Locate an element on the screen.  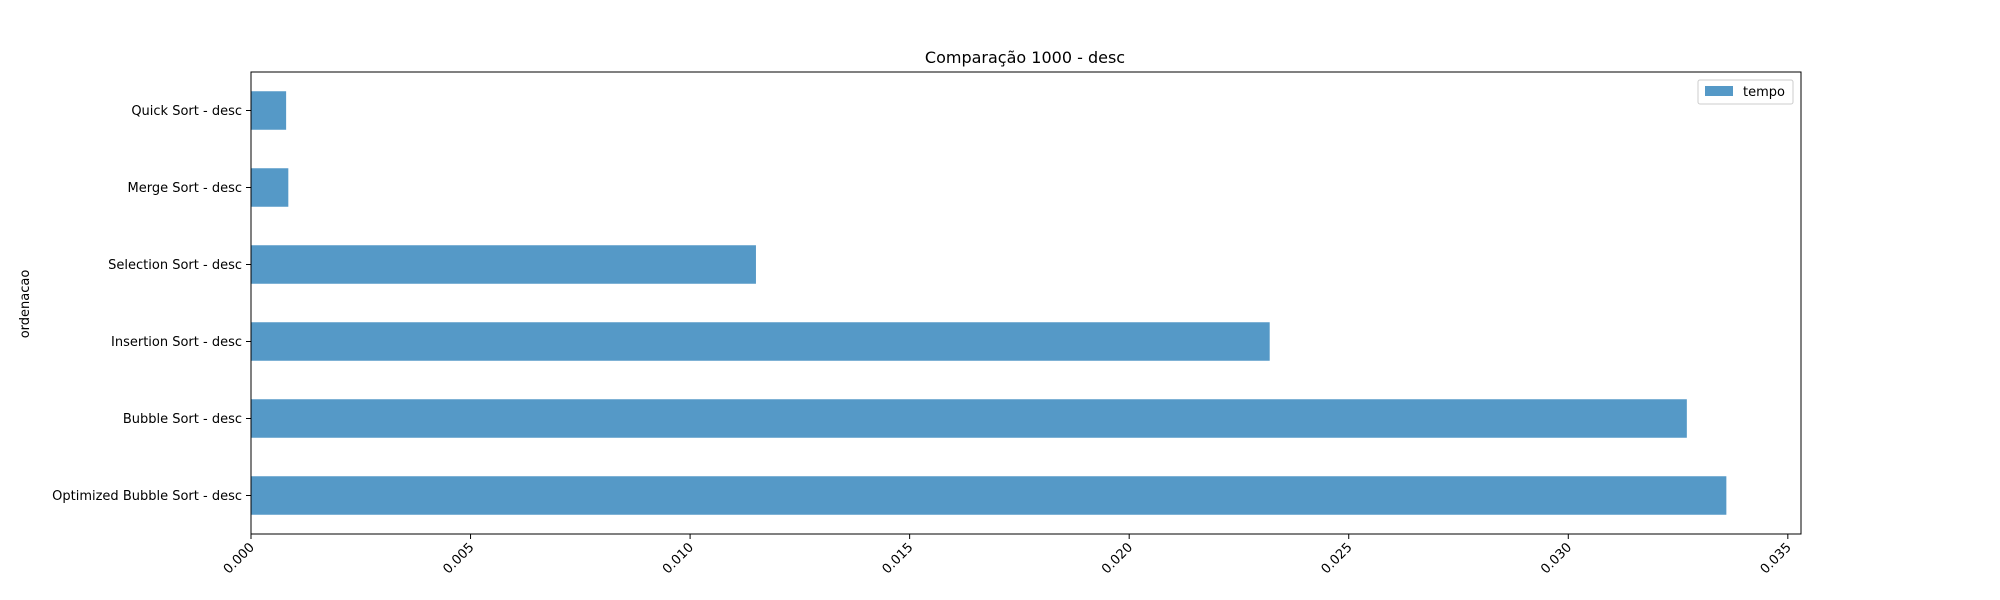
y-tick-label: Quick Sort - desc is located at coordinates (186, 111).